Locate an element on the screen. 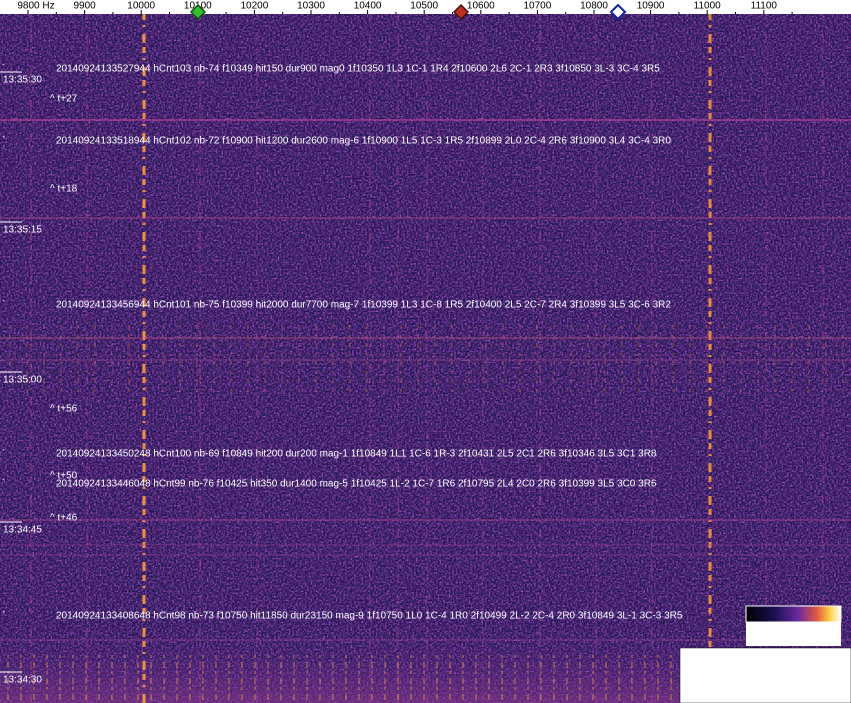  frequency-label: 9900 is located at coordinates (84, 6).